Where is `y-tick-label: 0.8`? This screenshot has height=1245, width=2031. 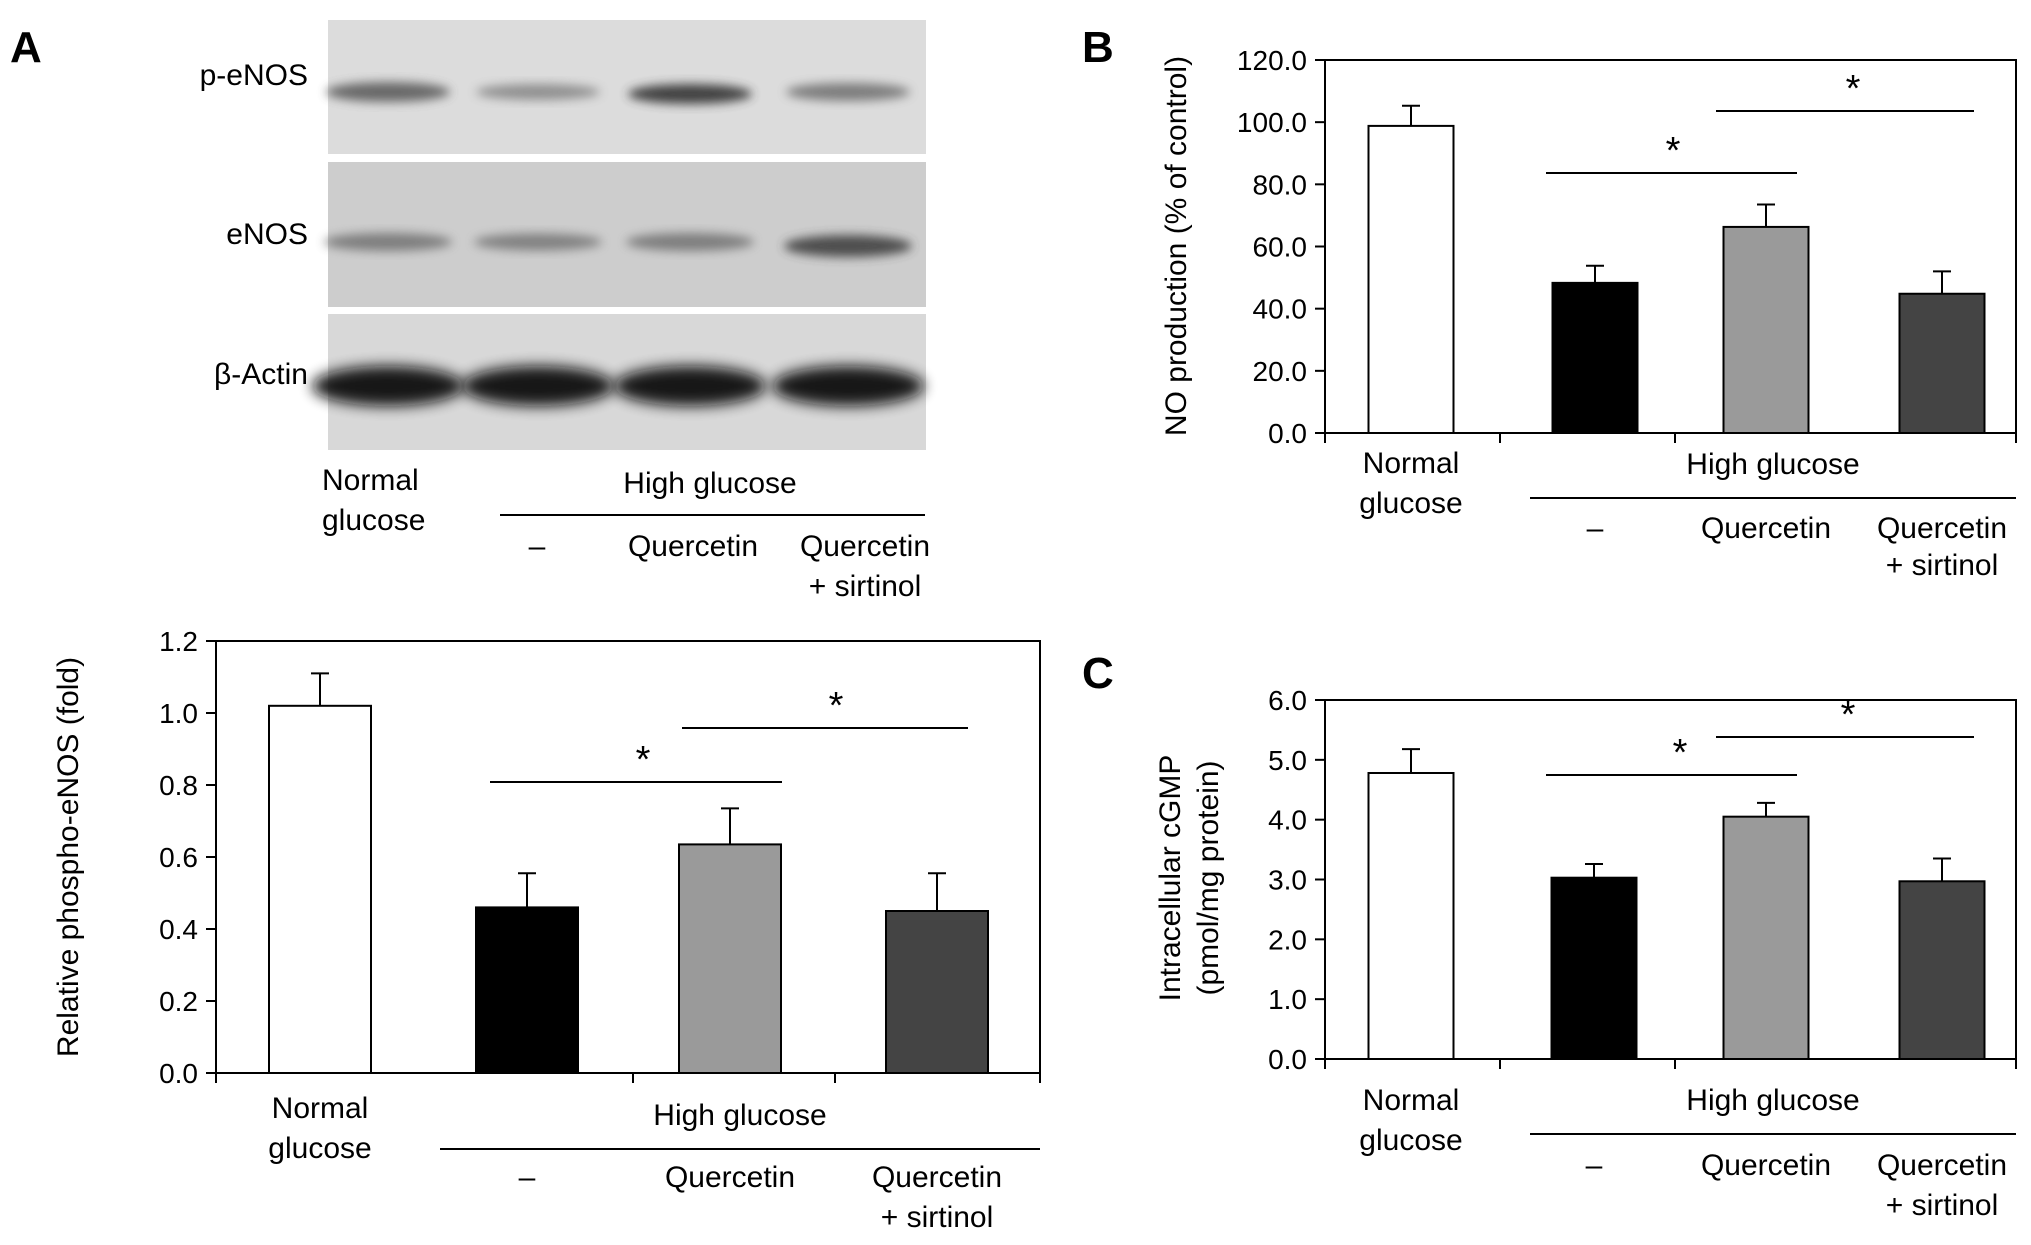 y-tick-label: 0.8 is located at coordinates (178, 785).